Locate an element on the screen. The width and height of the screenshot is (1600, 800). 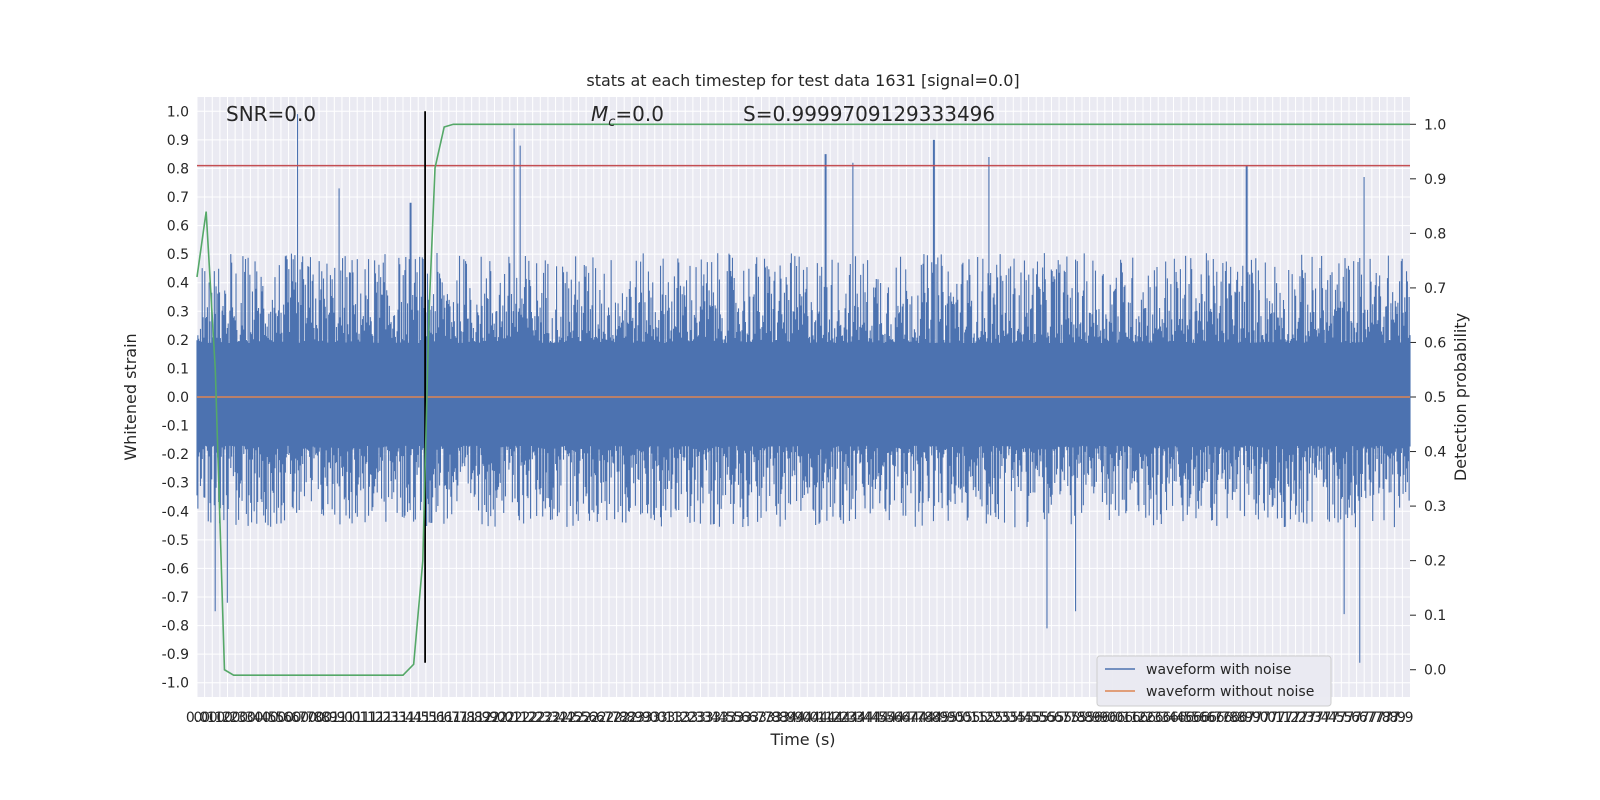
y-tick-label: 0.9 is located at coordinates (178, 141).